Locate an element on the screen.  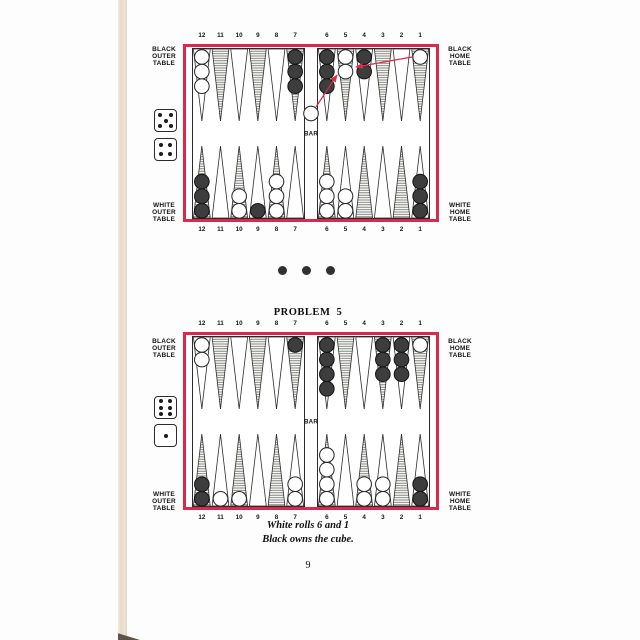
point-number-bottom: 8 is located at coordinates (277, 517).